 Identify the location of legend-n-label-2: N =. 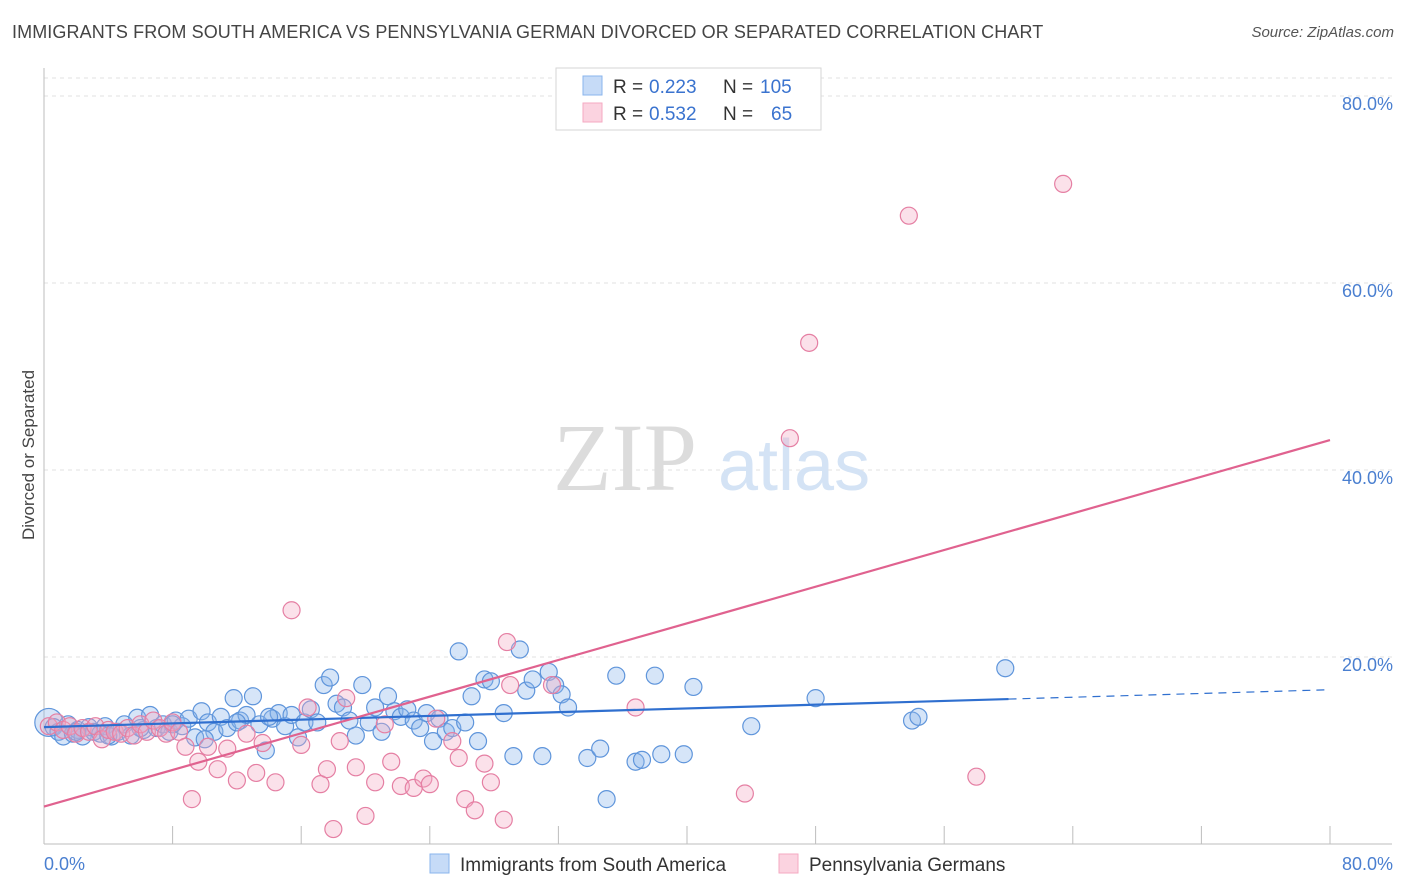
(738, 114).